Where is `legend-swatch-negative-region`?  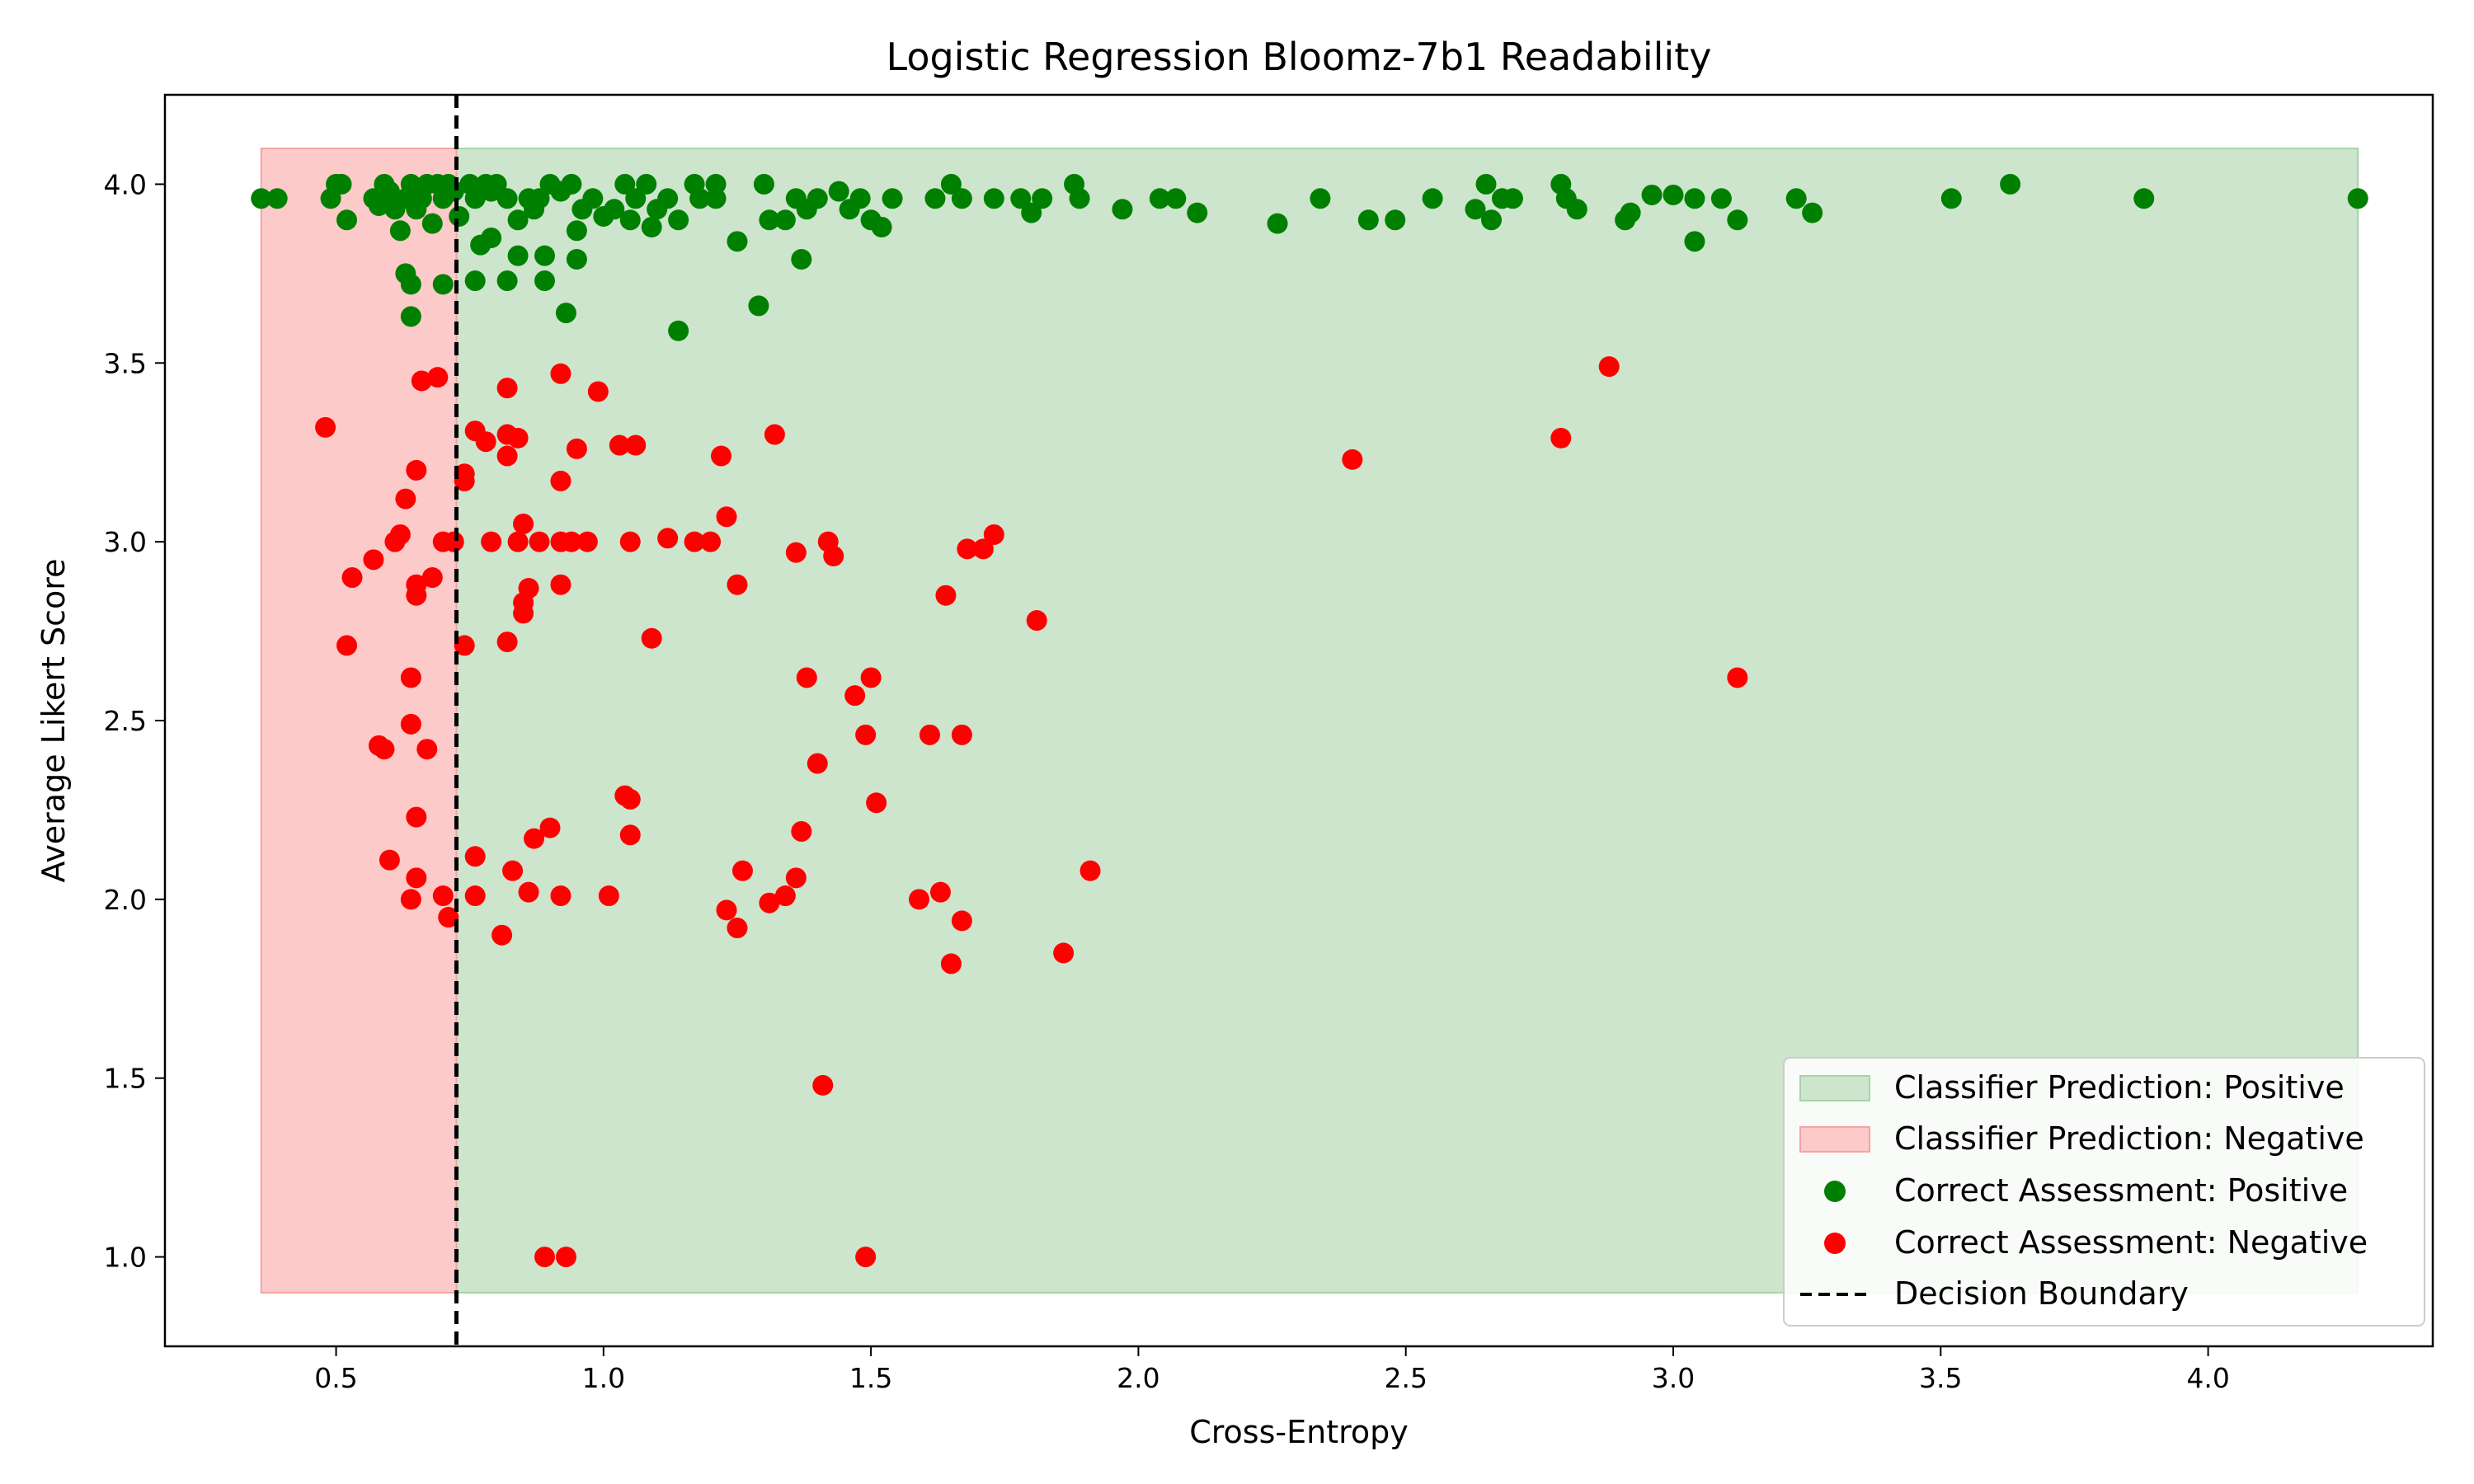 legend-swatch-negative-region is located at coordinates (1834, 1139).